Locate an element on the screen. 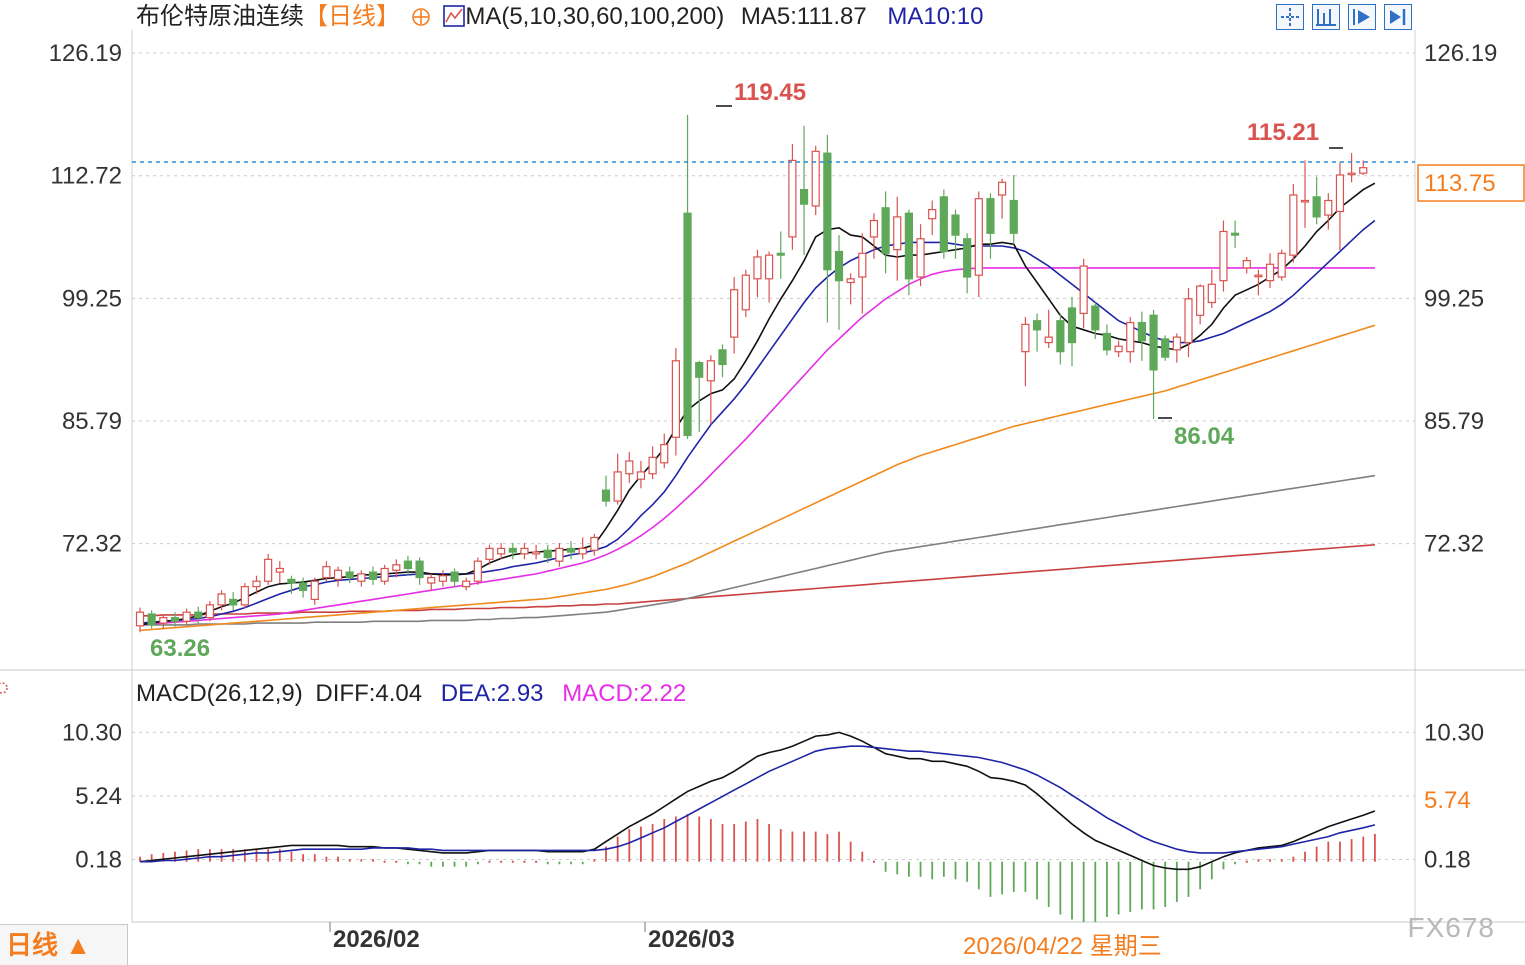 The height and width of the screenshot is (965, 1525). play-button is located at coordinates (1362, 17).